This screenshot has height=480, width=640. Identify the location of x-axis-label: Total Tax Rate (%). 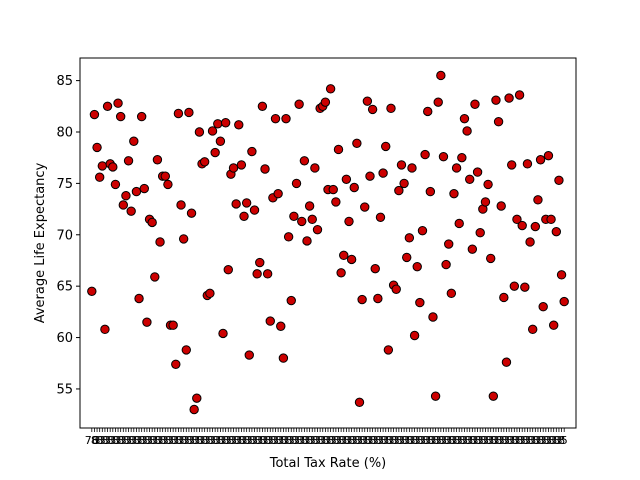
(328, 463).